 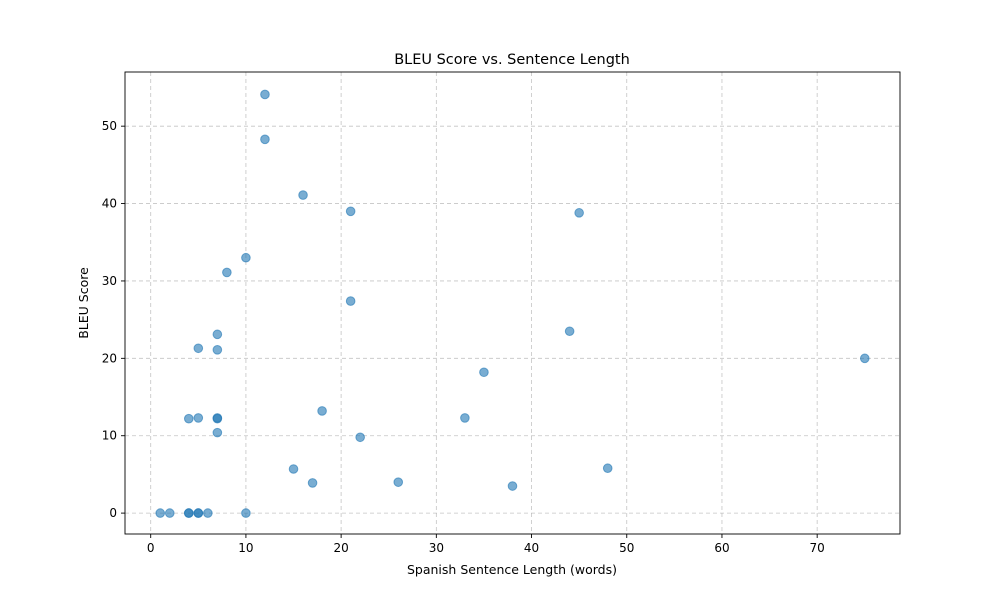 What do you see at coordinates (512, 569) in the screenshot?
I see `x-axis-label: Spanish Sentence Length (words)` at bounding box center [512, 569].